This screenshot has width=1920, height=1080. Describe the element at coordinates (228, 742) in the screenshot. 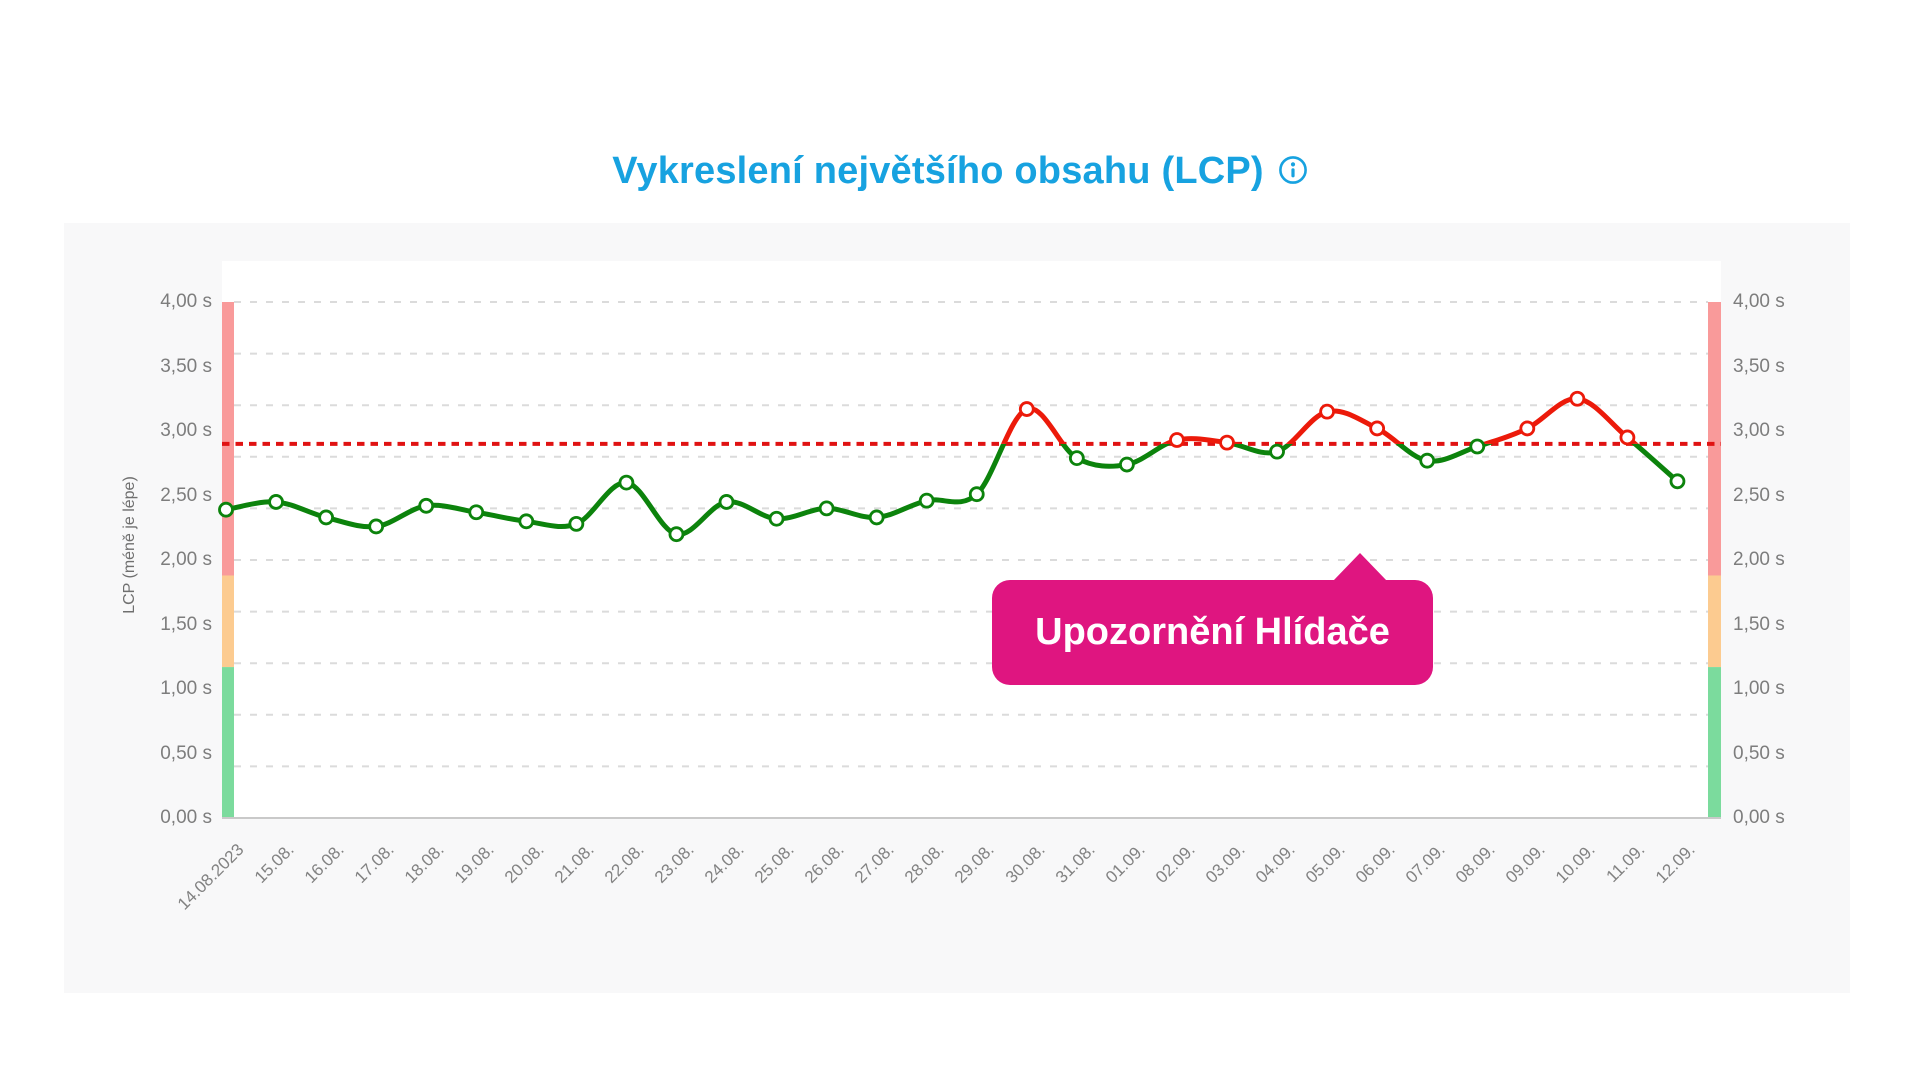

I see `scale-band-left-good` at that location.